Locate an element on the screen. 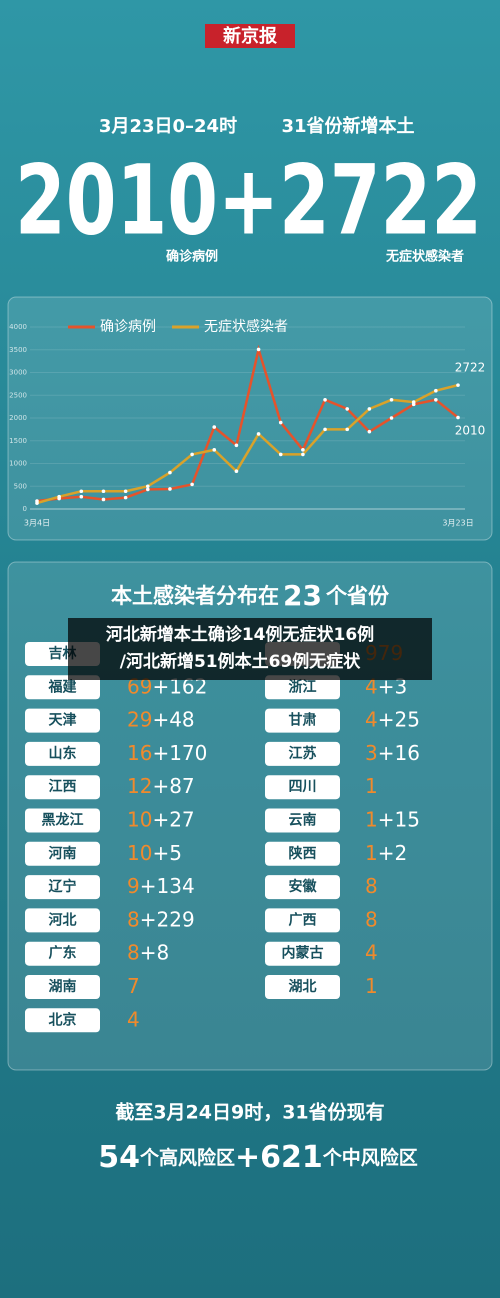  x-tick-label: 3月23日 is located at coordinates (457, 523).